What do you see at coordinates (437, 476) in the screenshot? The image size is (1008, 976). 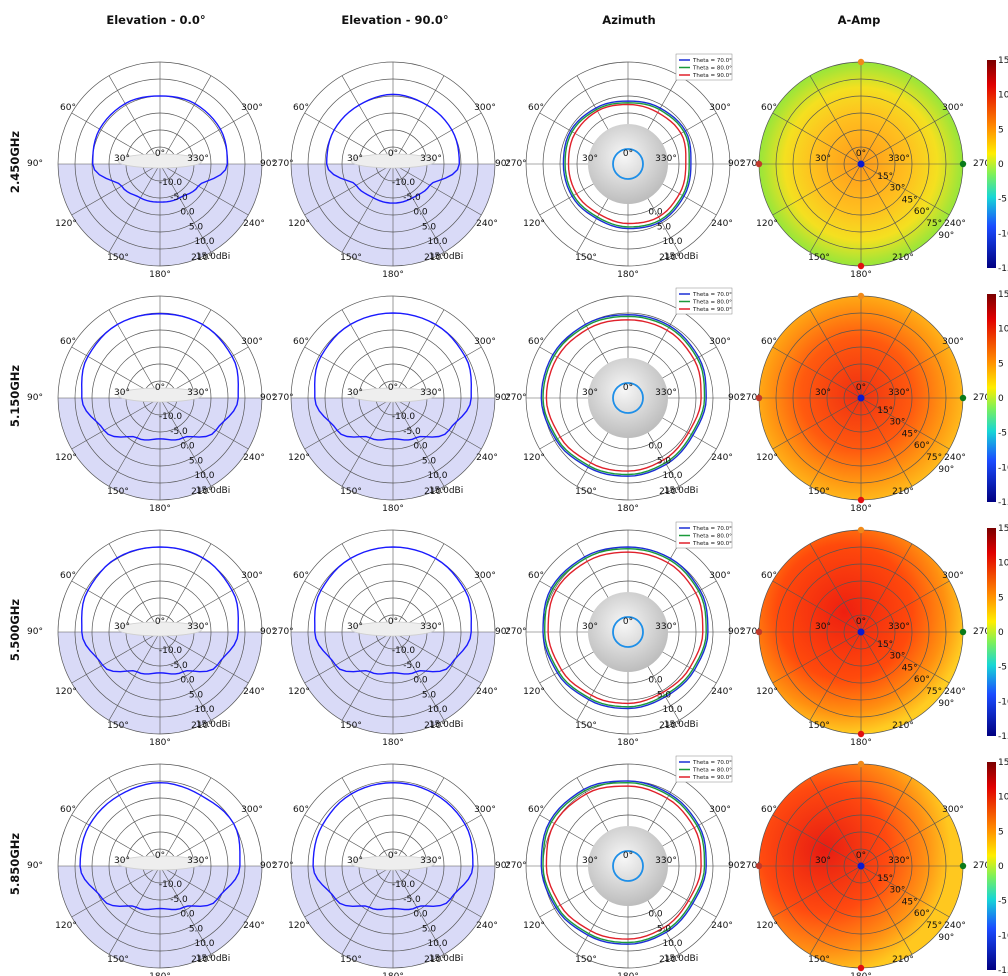 I see `radial-tick-label: 10.0` at bounding box center [437, 476].